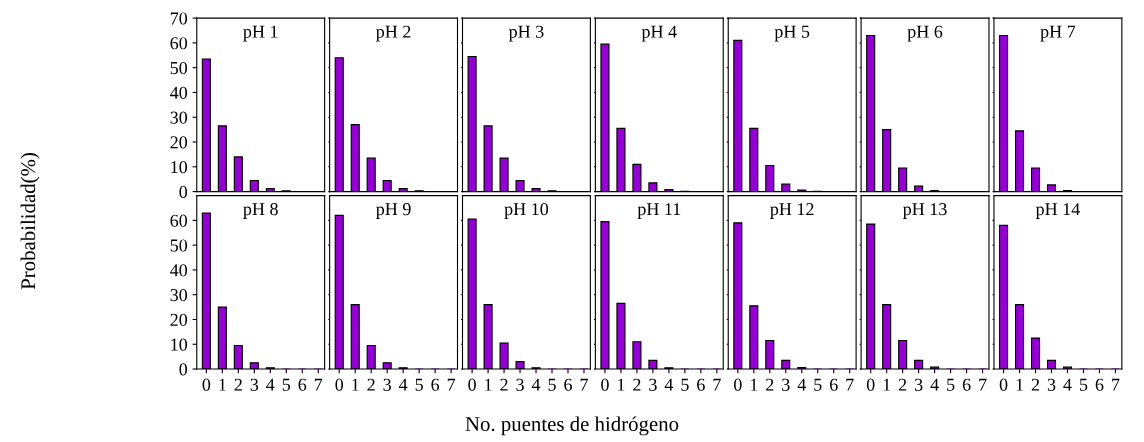 The image size is (1144, 442). Describe the element at coordinates (925, 211) in the screenshot. I see `chart-title: pH 13` at that location.